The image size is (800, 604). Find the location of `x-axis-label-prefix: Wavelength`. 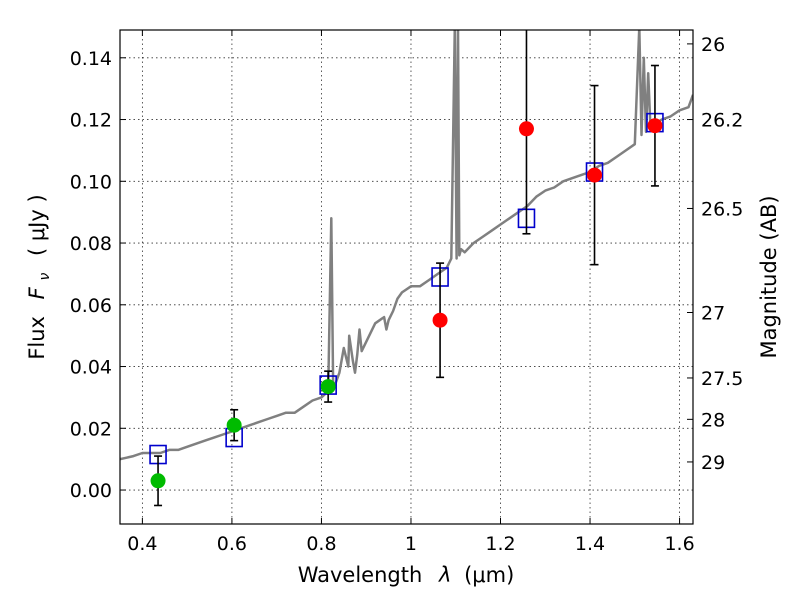

x-axis-label-prefix: Wavelength is located at coordinates (360, 575).